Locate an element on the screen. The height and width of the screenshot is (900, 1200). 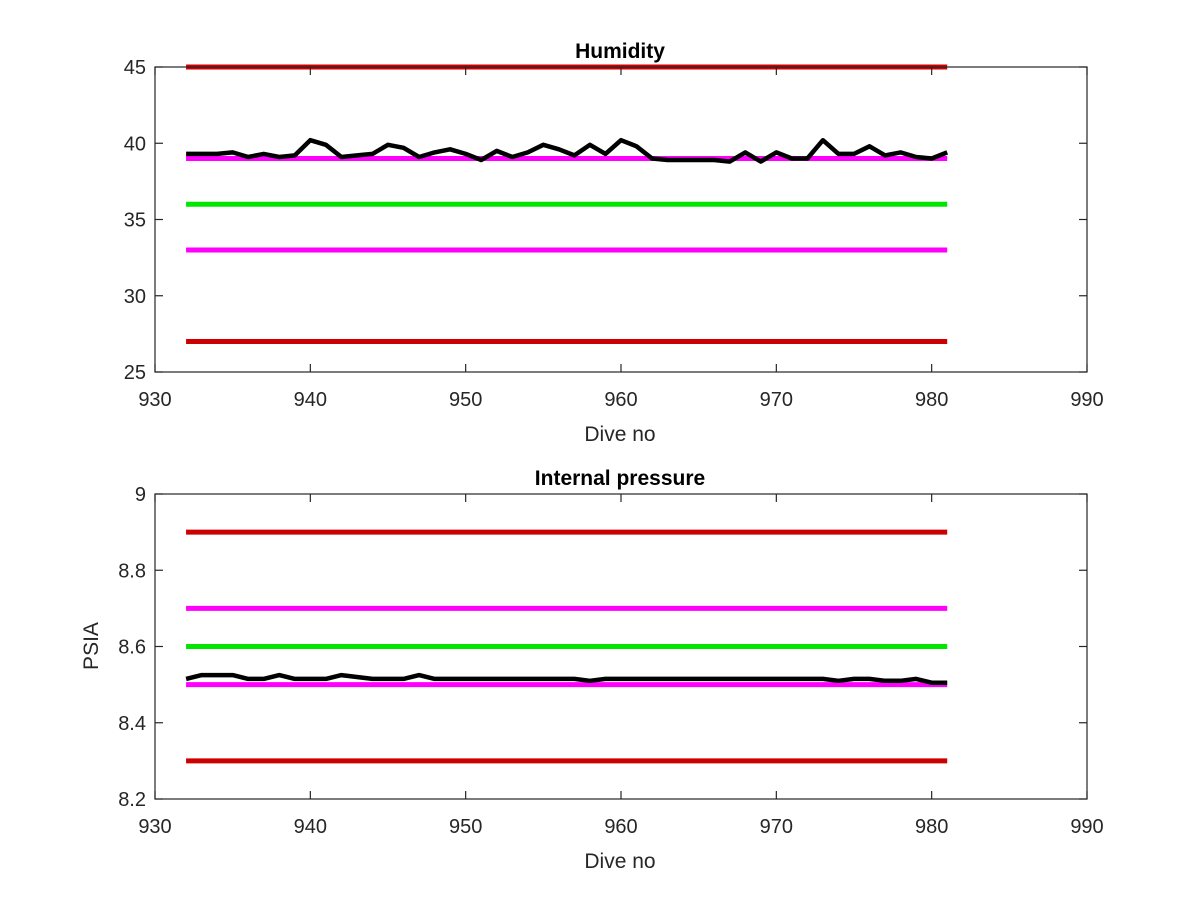
y-tick-label: 8.8 is located at coordinates (132, 571).